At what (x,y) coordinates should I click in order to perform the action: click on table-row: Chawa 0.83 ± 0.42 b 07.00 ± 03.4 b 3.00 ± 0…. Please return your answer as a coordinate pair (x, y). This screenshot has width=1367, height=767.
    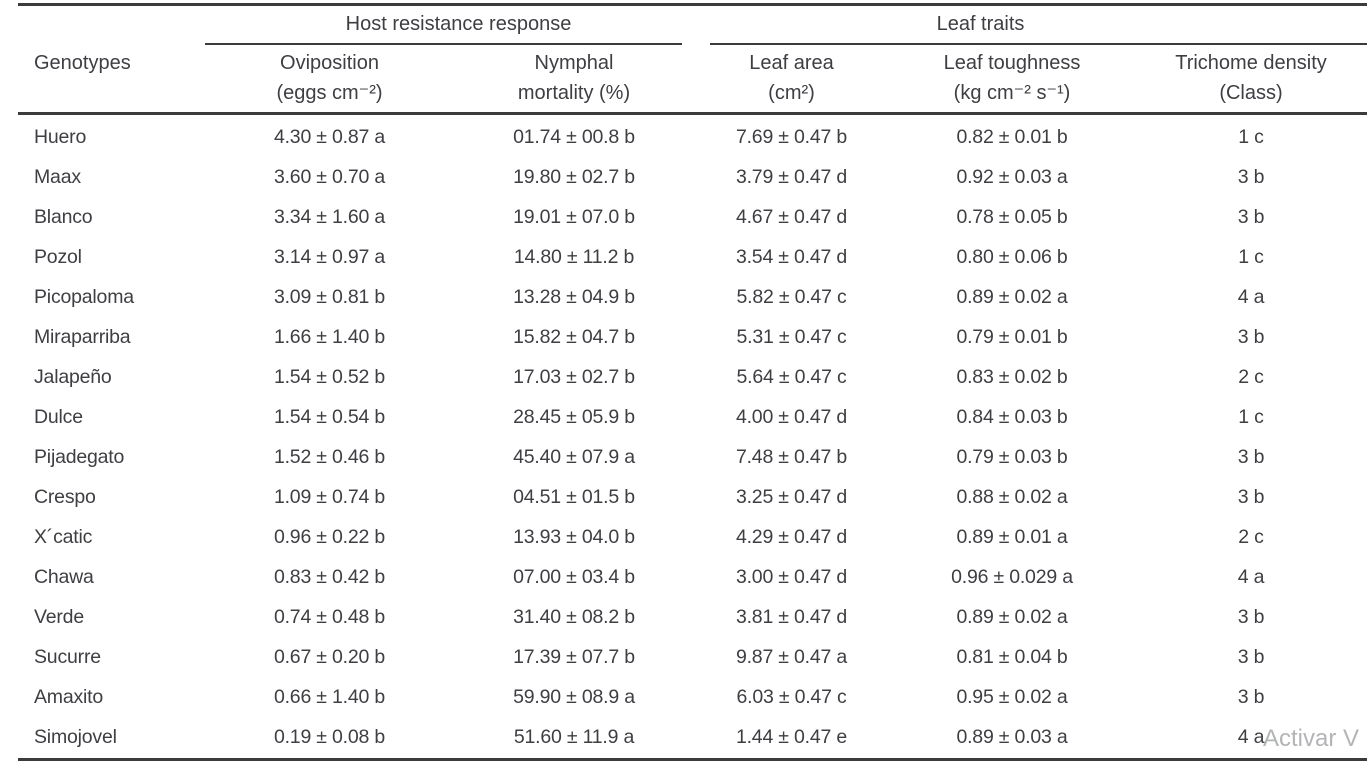
    Looking at the image, I should click on (692, 577).